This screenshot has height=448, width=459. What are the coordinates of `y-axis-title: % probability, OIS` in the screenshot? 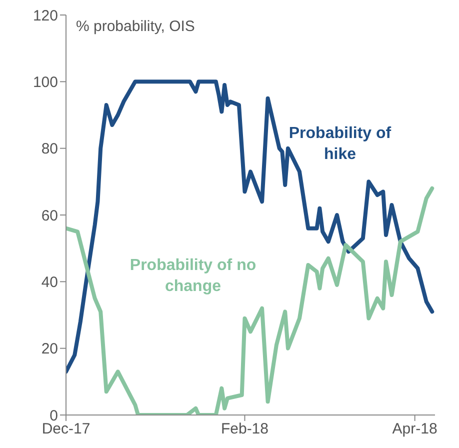 It's located at (135, 26).